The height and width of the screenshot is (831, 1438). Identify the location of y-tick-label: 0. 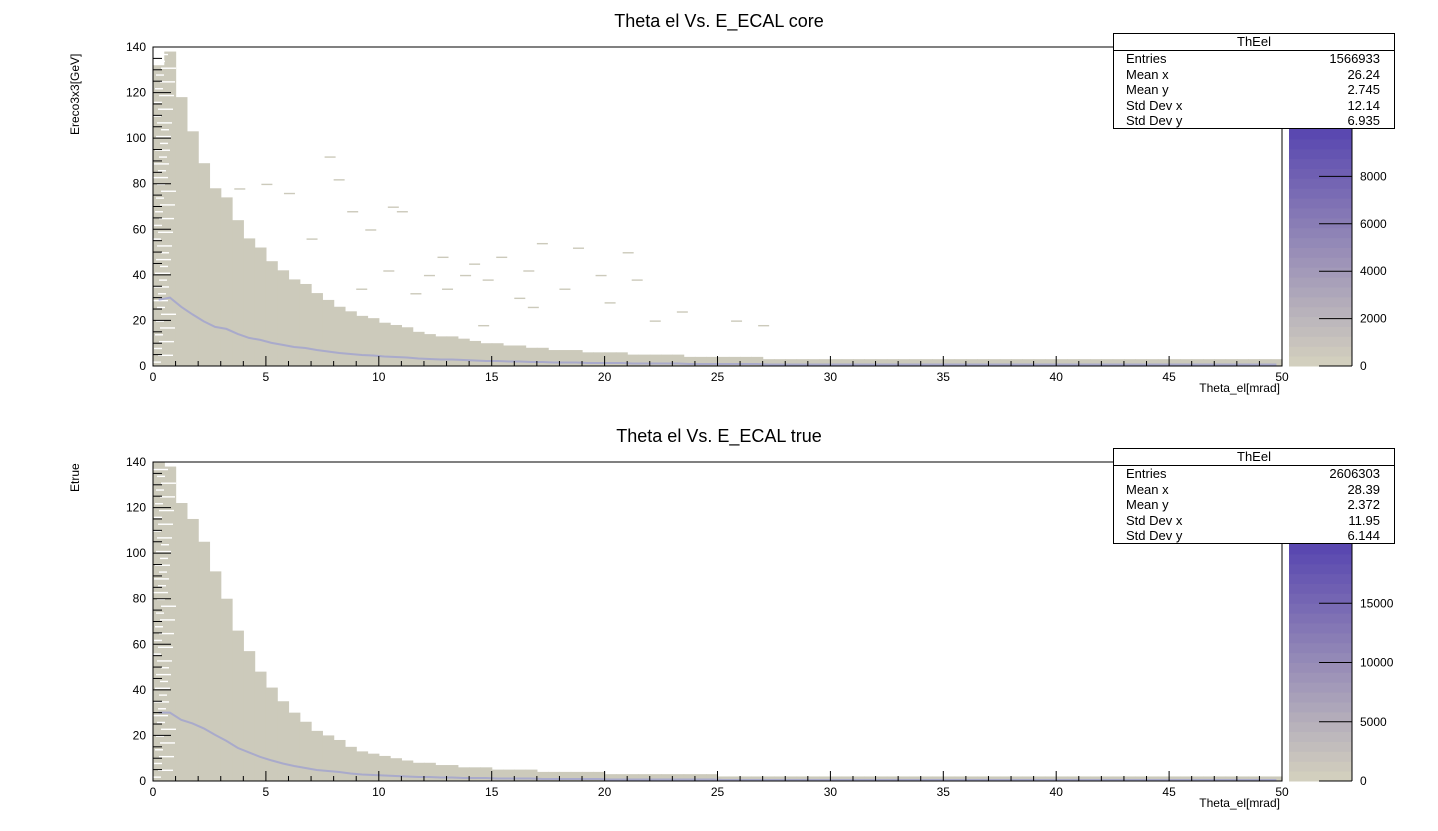
(142, 366).